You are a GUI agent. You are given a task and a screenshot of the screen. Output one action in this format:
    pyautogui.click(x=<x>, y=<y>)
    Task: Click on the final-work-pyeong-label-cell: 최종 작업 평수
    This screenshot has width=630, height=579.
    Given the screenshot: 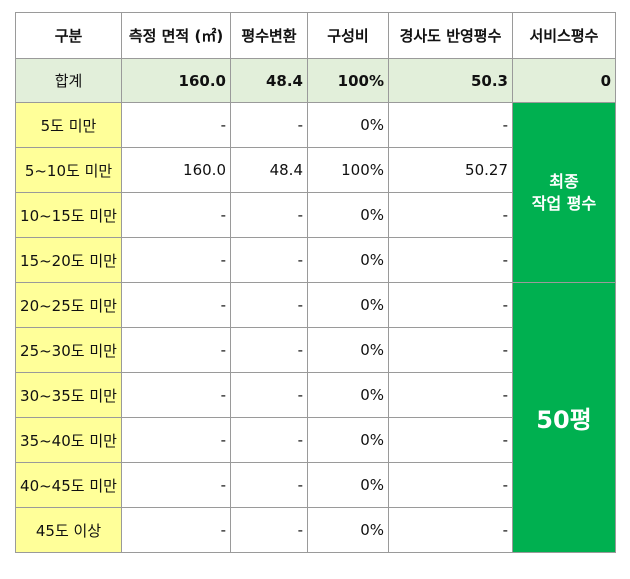 What is the action you would take?
    pyautogui.click(x=564, y=192)
    